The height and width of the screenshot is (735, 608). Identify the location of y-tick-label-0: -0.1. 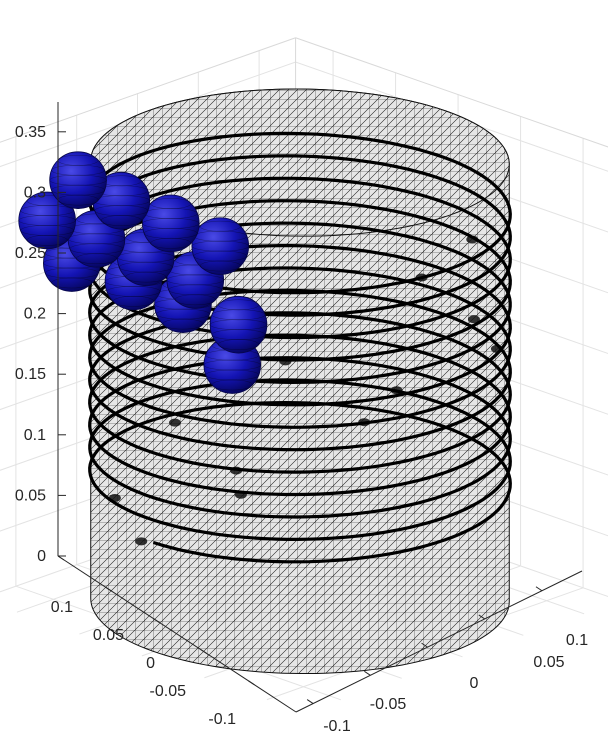
(337, 726).